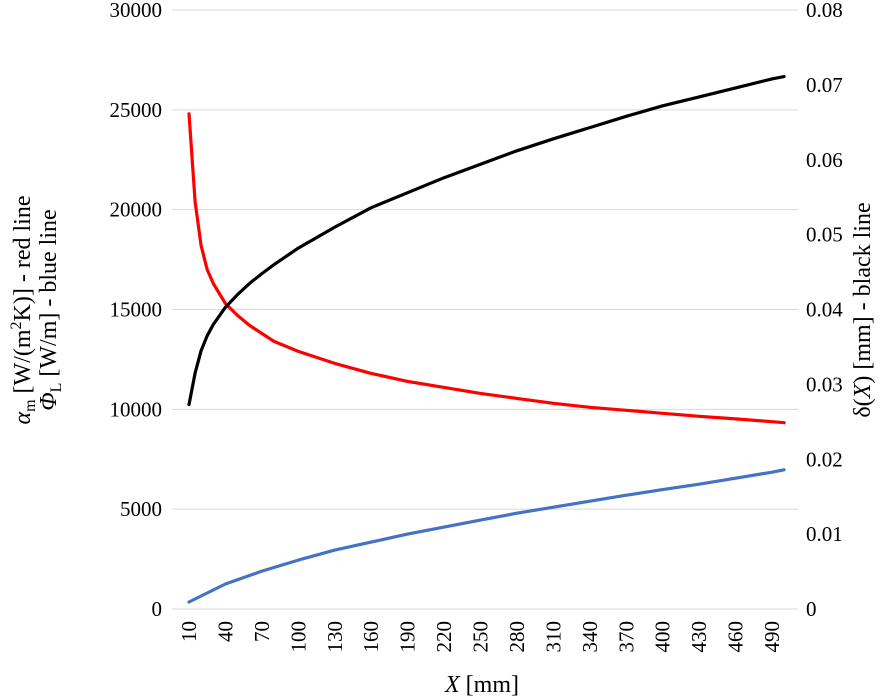 This screenshot has height=699, width=889. I want to click on y-left-tick-label: 0, so click(157, 609).